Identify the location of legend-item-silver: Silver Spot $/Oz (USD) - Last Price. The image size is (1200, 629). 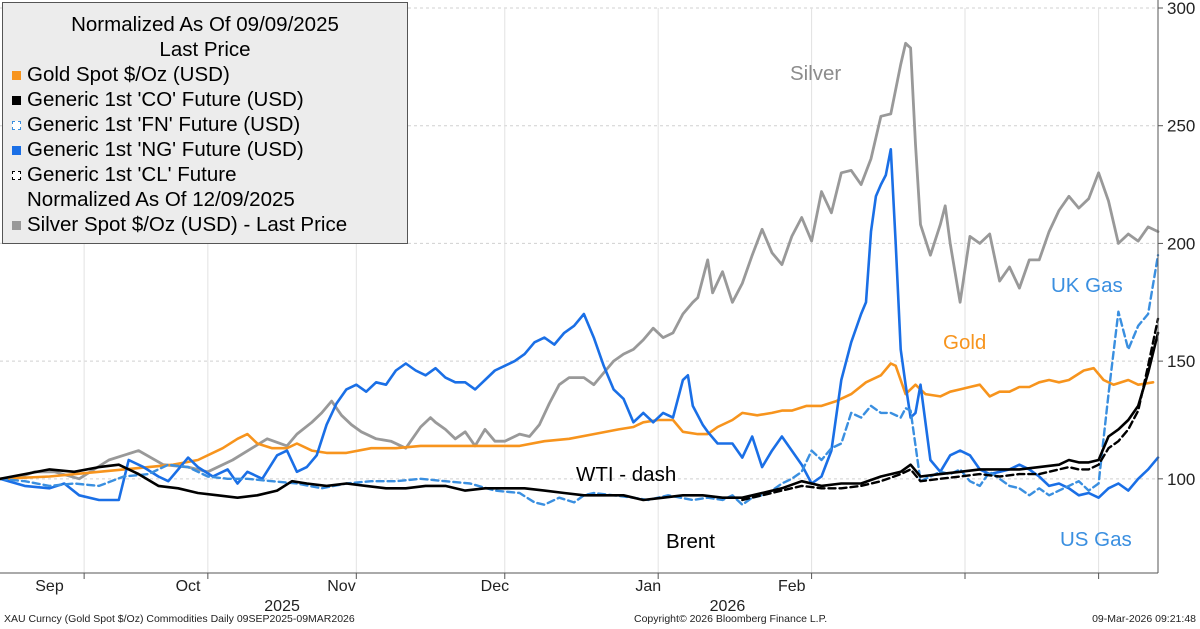
(205, 224).